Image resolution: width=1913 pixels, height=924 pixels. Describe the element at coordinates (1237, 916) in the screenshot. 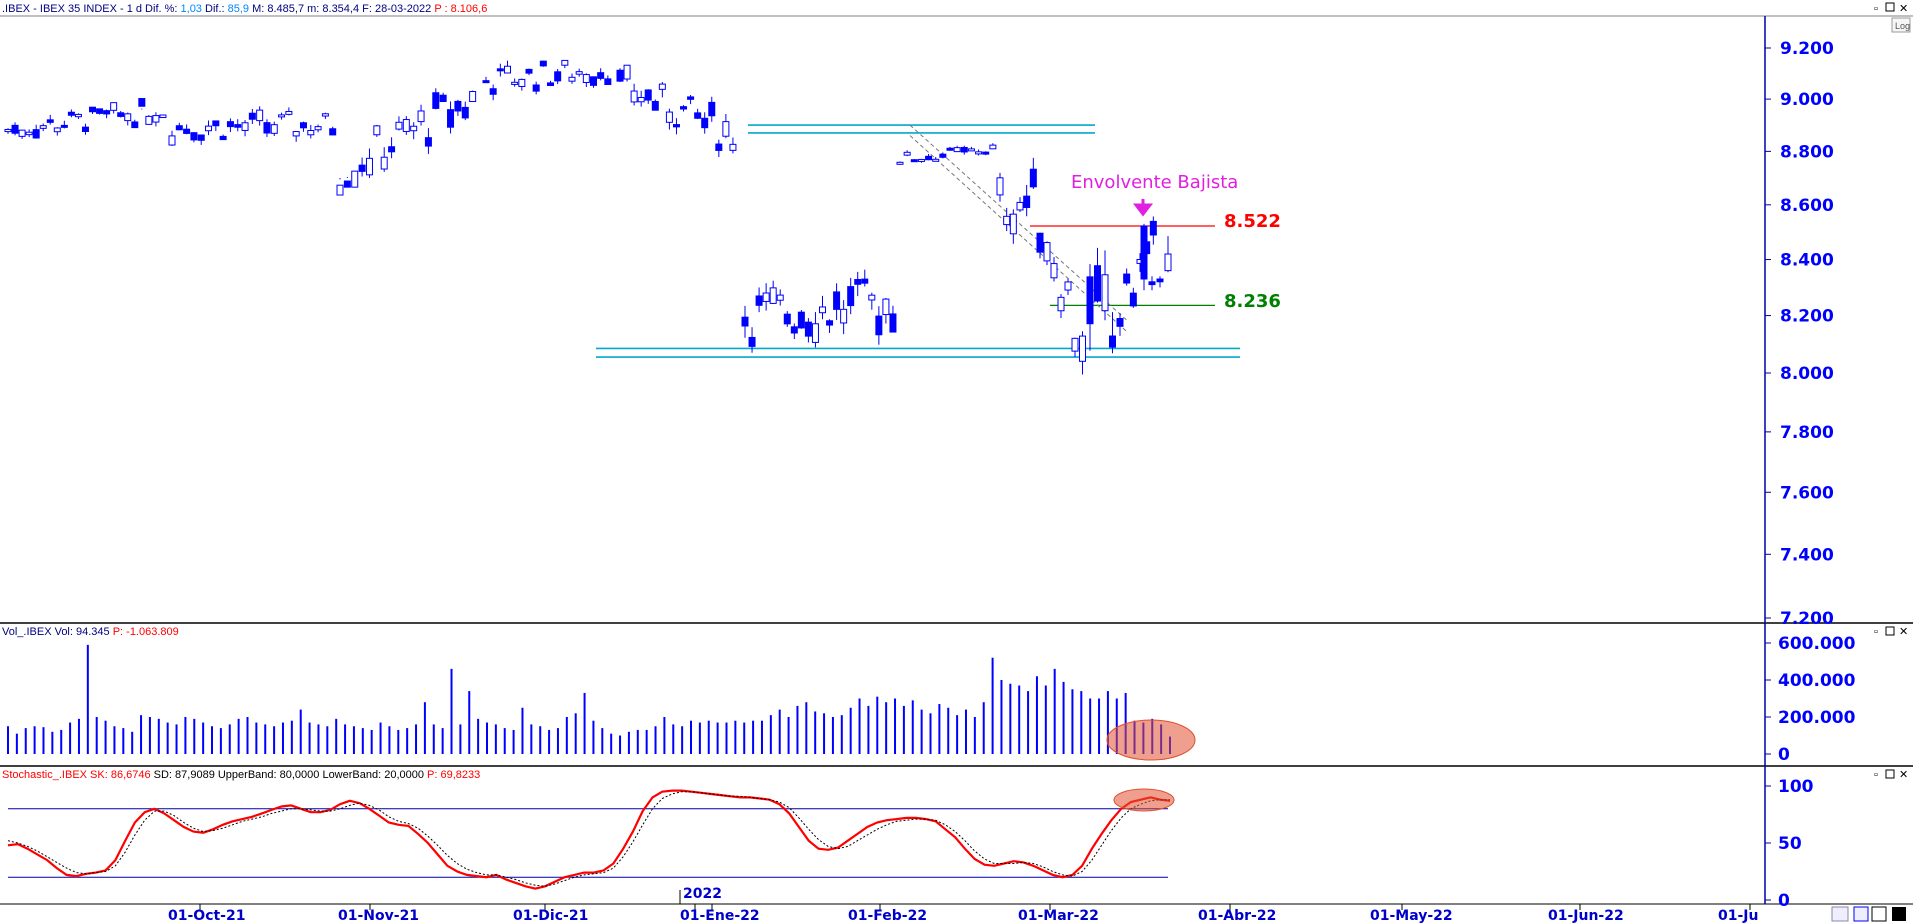

I see `x-tick-label: 01-Abr-22` at that location.